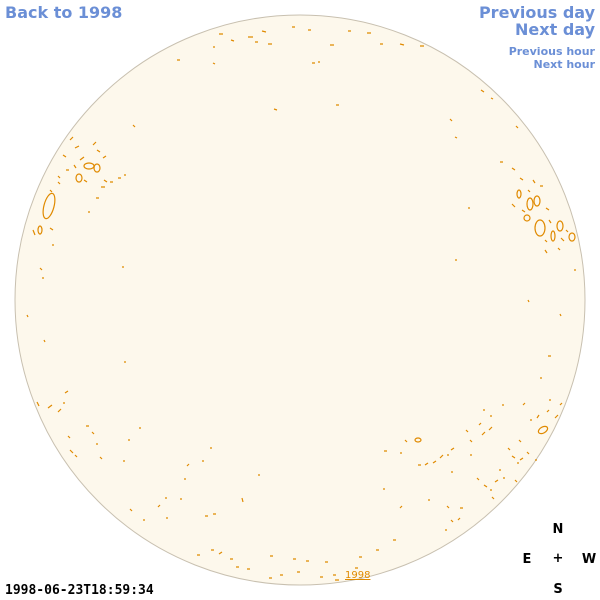  What do you see at coordinates (536, 12) in the screenshot?
I see `previous-day-link: Previous day` at bounding box center [536, 12].